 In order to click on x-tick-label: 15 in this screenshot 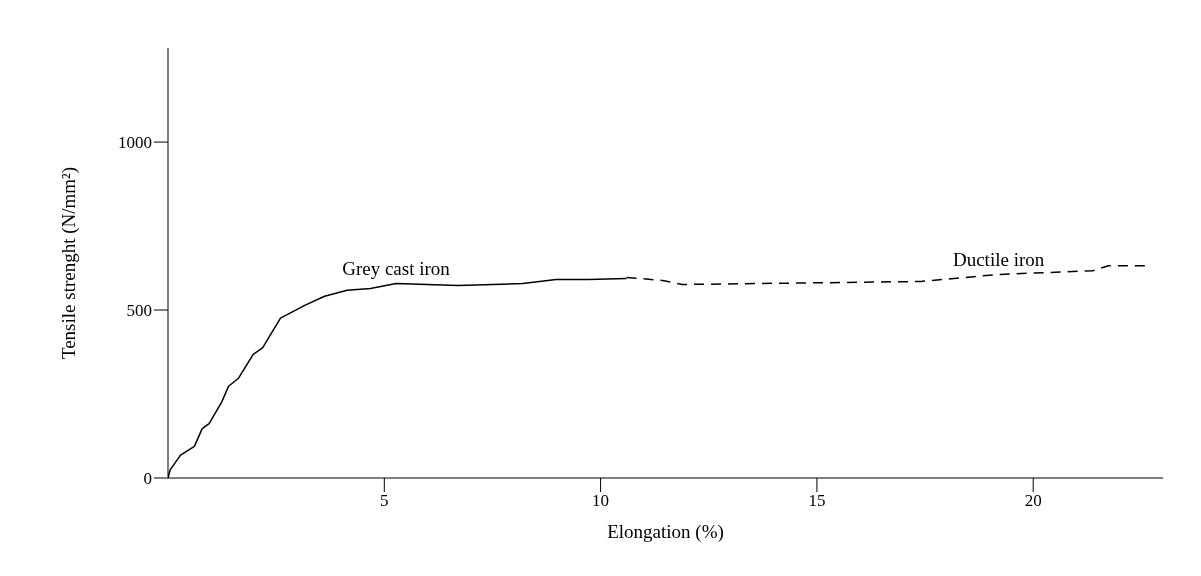, I will do `click(817, 501)`.